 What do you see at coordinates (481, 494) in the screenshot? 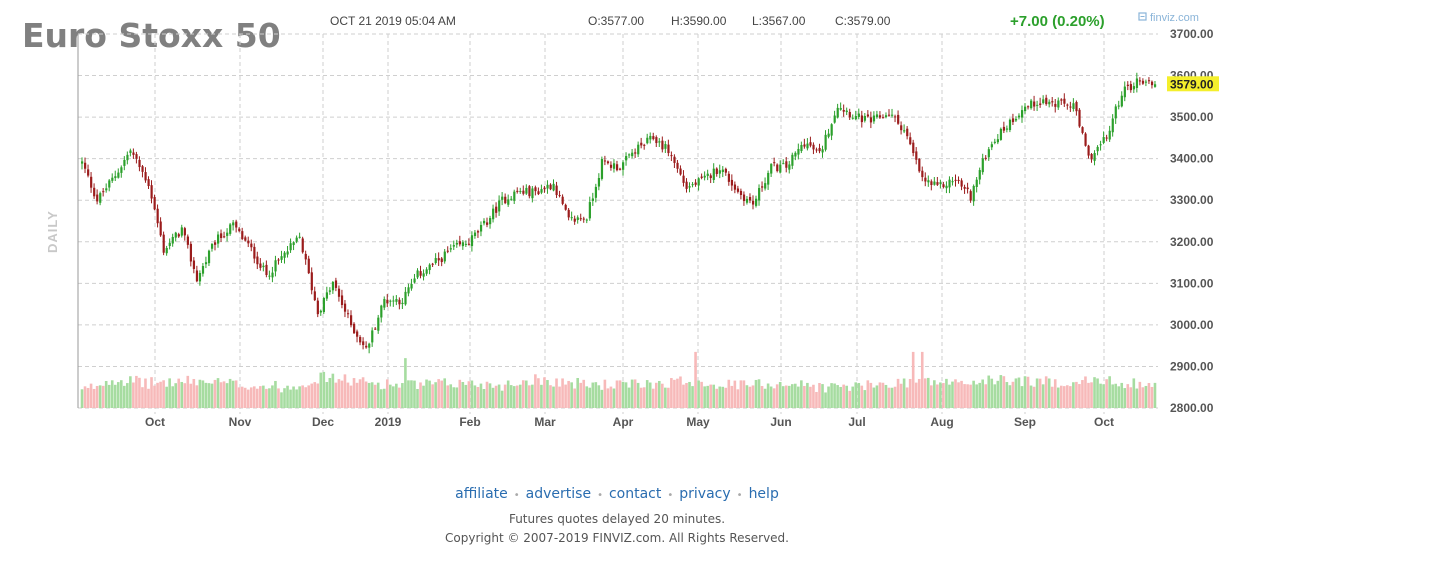
I see `affiliate-link: affiliate` at bounding box center [481, 494].